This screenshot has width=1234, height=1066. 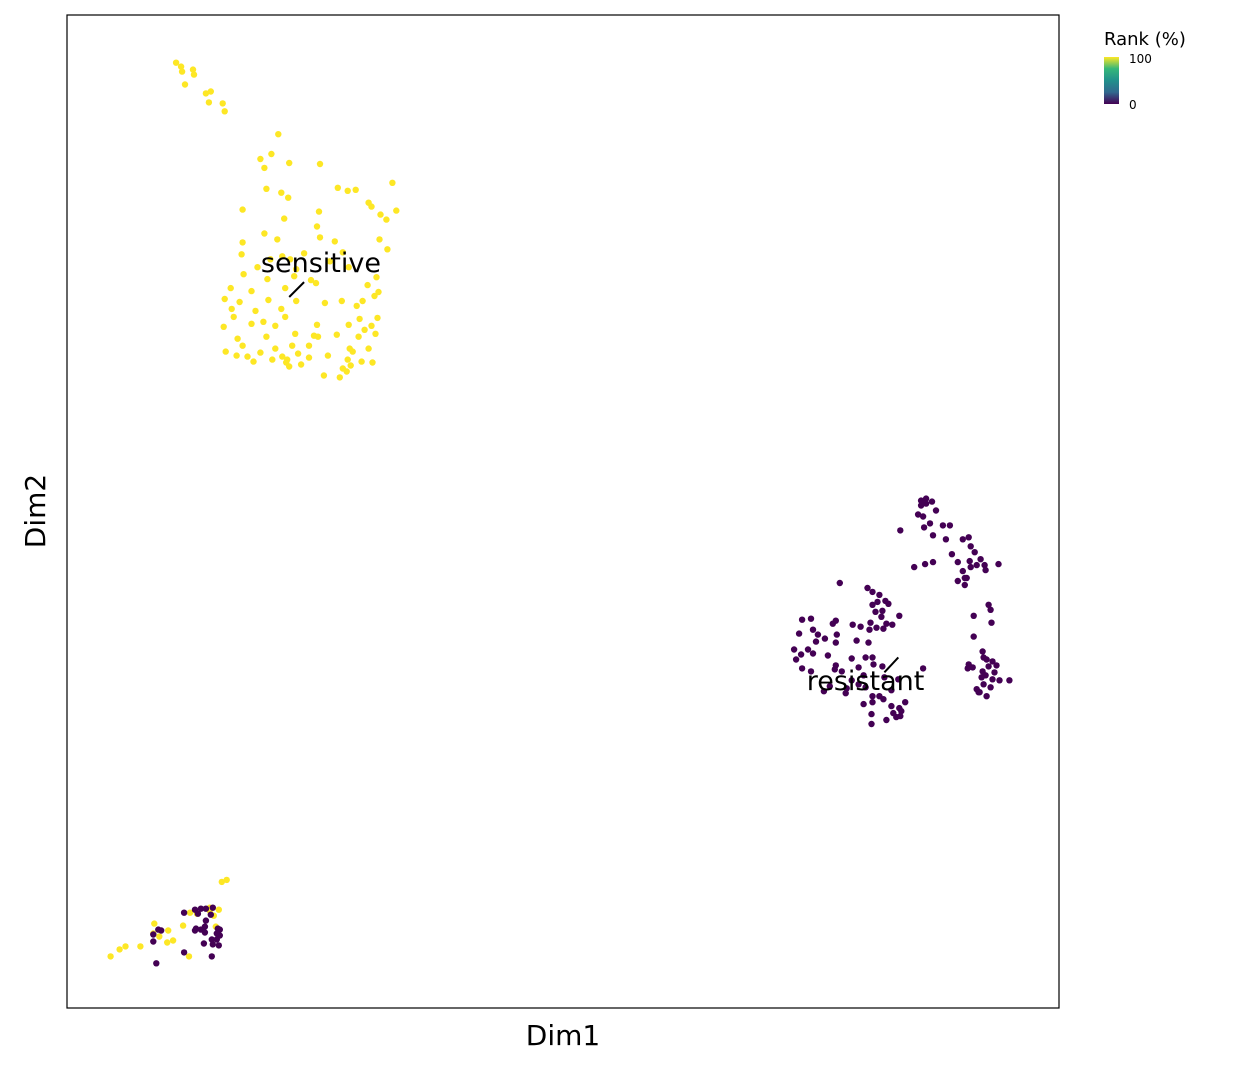 I want to click on legend-title: Rank (%), so click(x=1145, y=39).